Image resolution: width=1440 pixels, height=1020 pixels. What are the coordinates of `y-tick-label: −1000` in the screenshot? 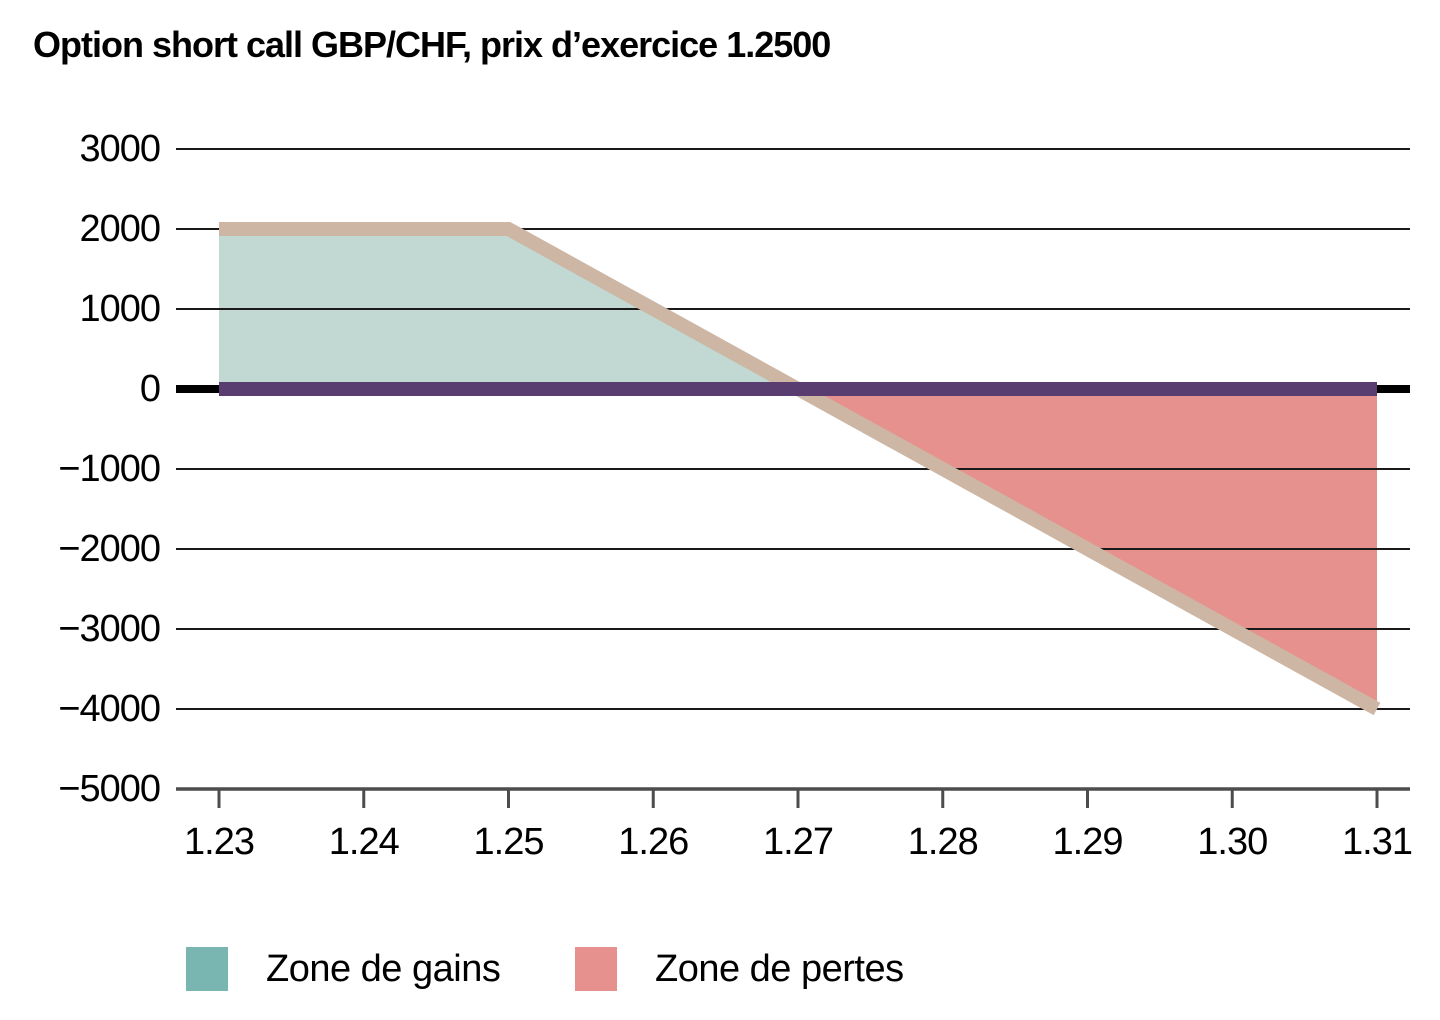 It's located at (109, 468).